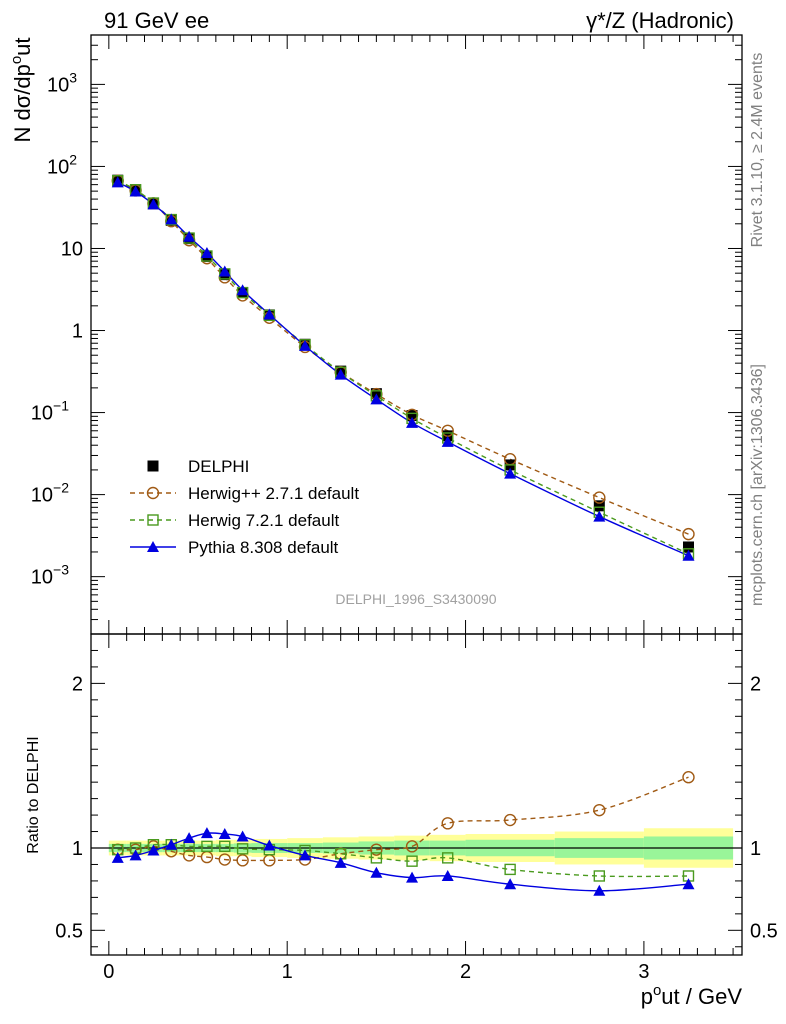 The height and width of the screenshot is (1024, 786). What do you see at coordinates (72, 249) in the screenshot?
I see `y-tick-label: 10` at bounding box center [72, 249].